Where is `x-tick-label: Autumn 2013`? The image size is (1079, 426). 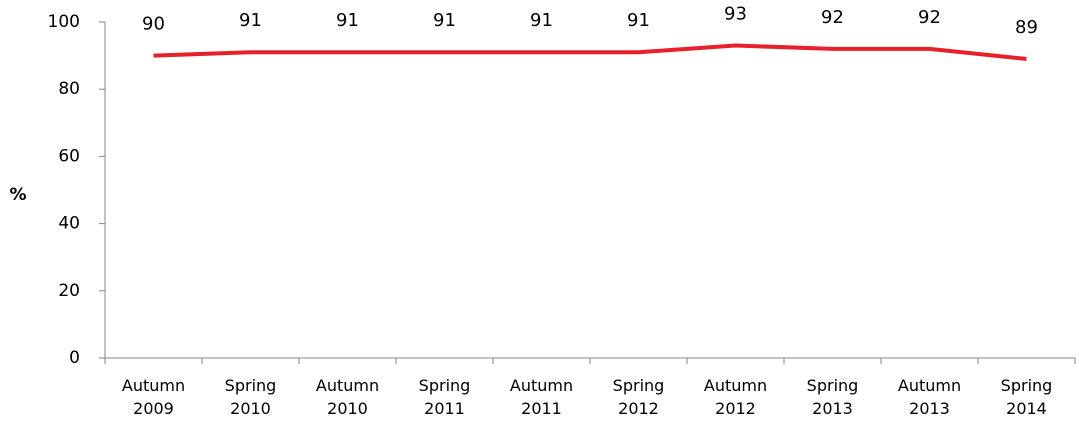
x-tick-label: Autumn 2013 is located at coordinates (929, 397).